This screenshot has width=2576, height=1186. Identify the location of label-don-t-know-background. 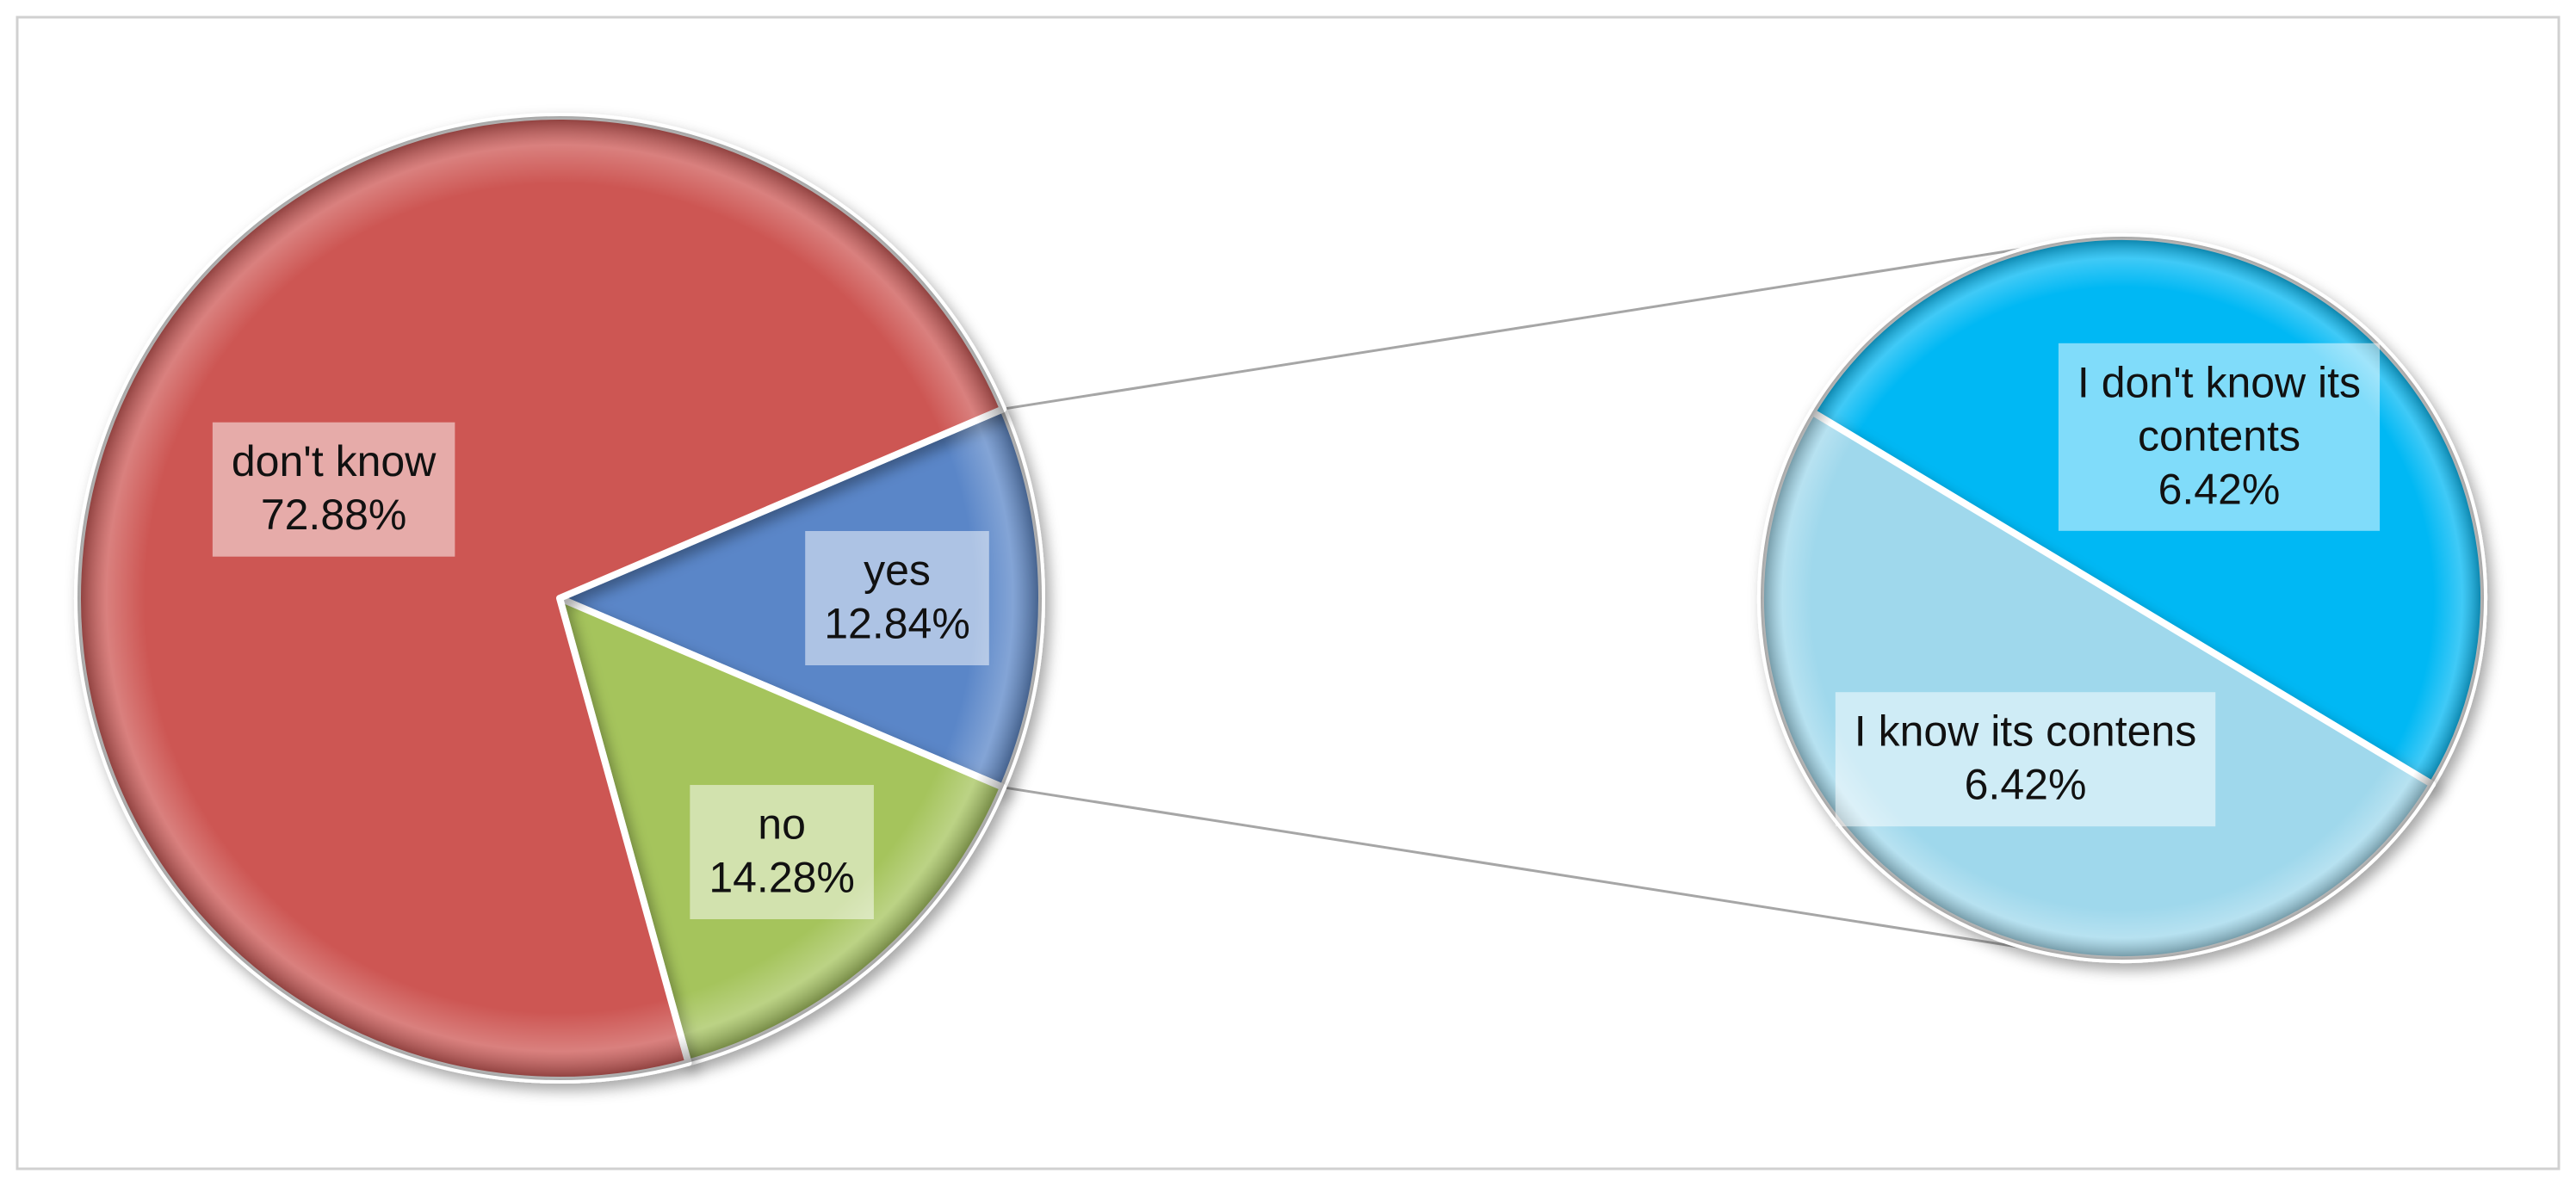
(333, 489).